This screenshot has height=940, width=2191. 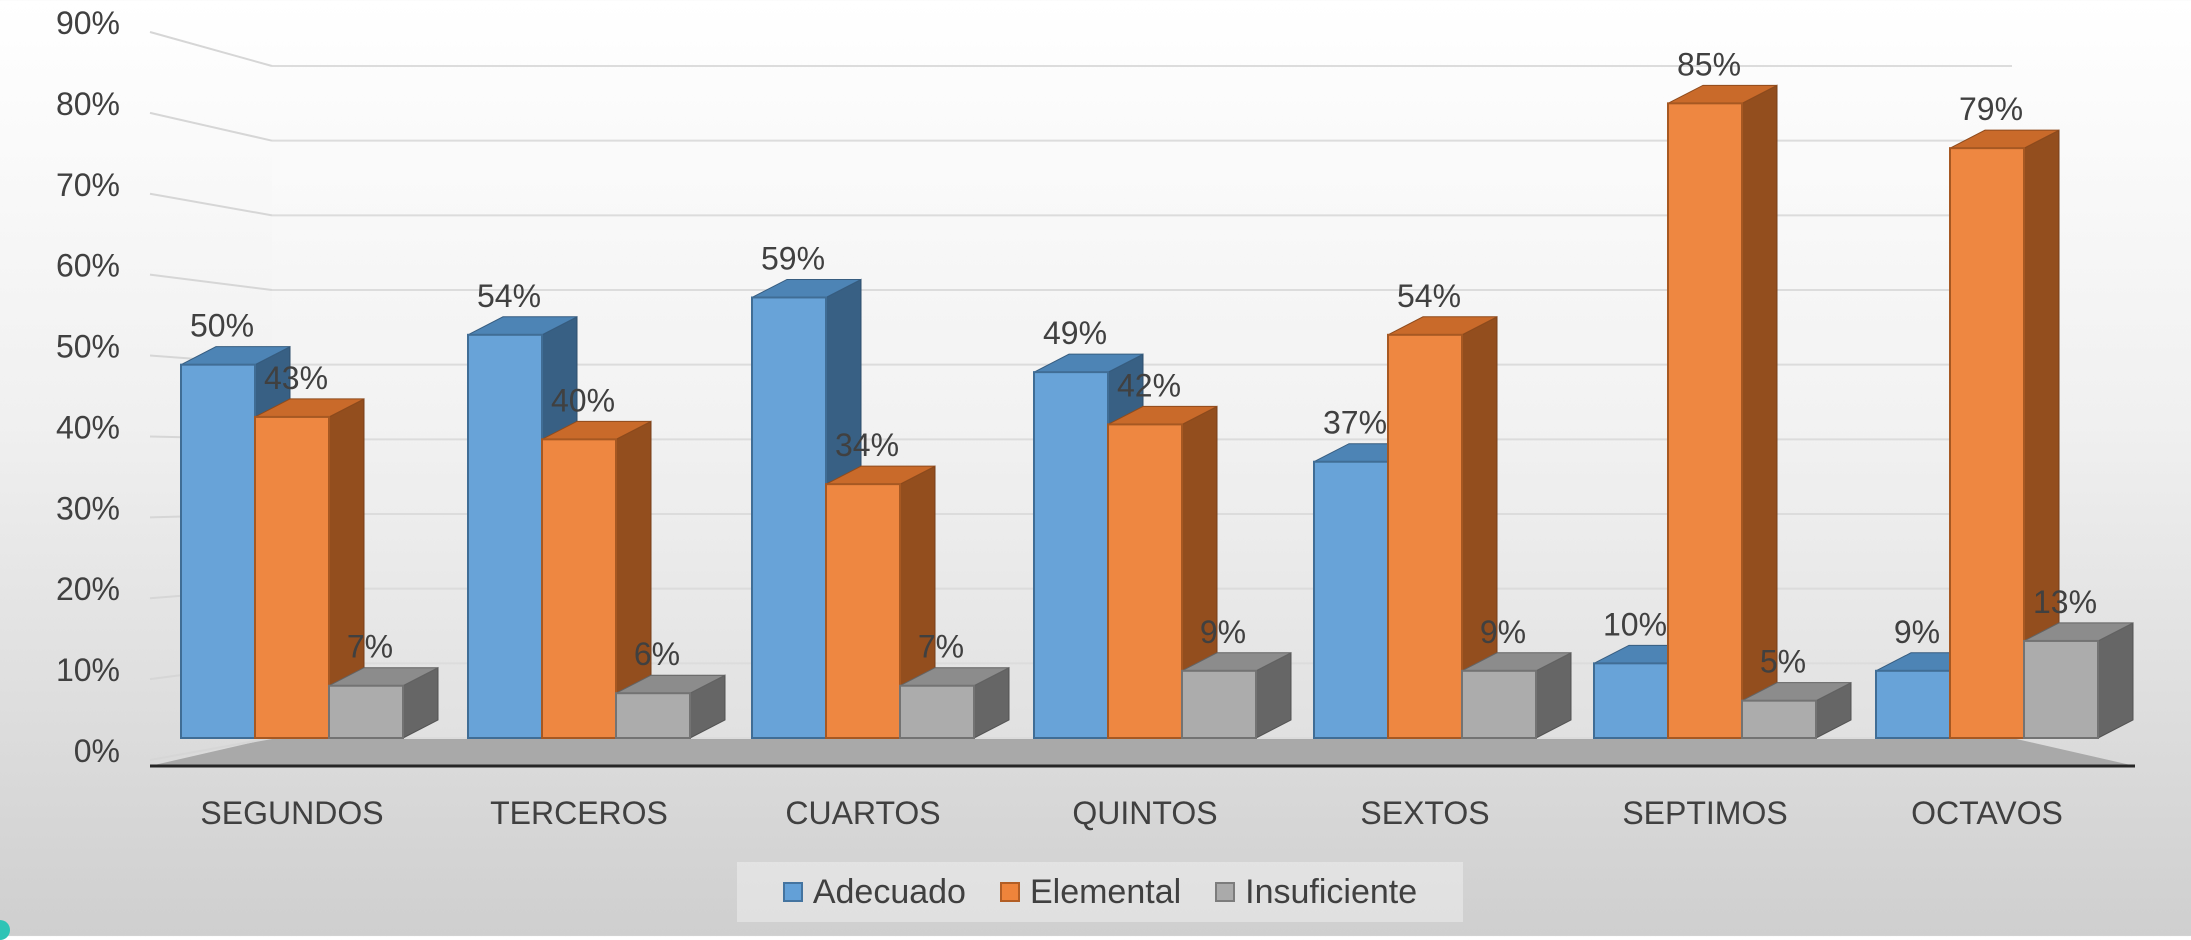 I want to click on bar-elemental-segundos, so click(x=292, y=577).